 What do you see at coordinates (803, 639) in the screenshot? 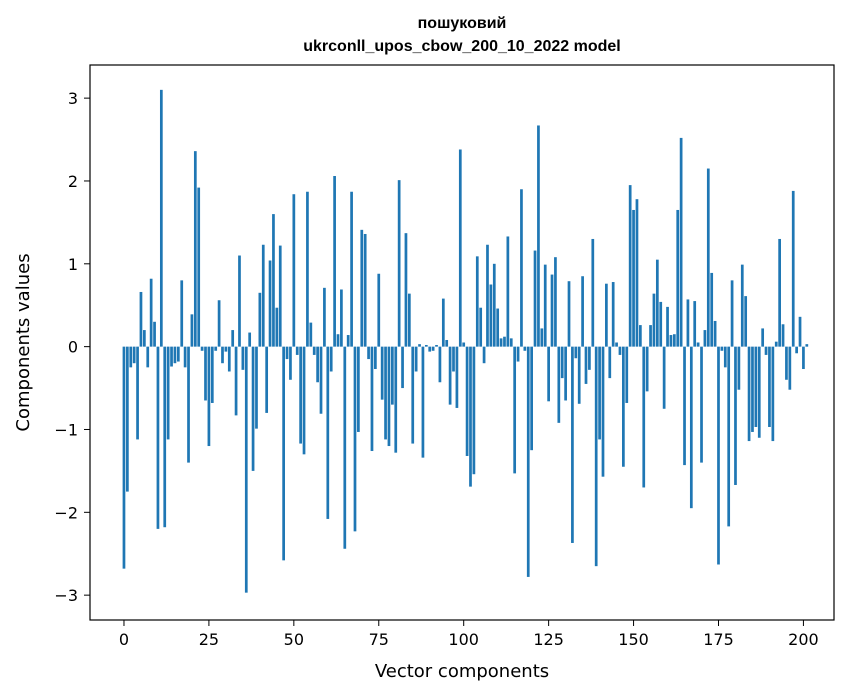
I see `x-tick-label: 200` at bounding box center [803, 639].